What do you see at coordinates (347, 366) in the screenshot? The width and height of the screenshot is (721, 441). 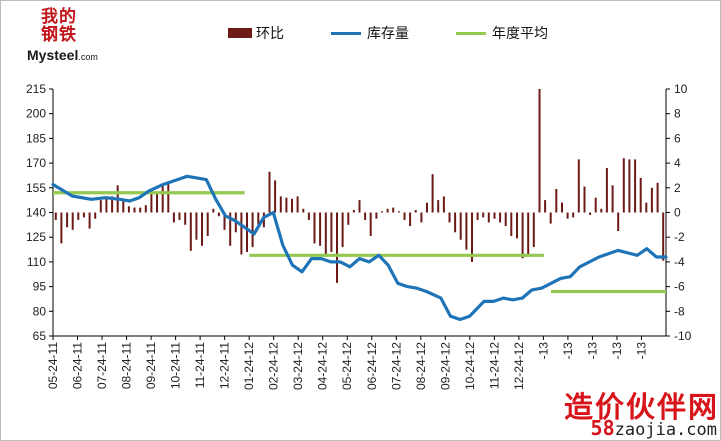 I see `x-tick-label: 05-24-12` at bounding box center [347, 366].